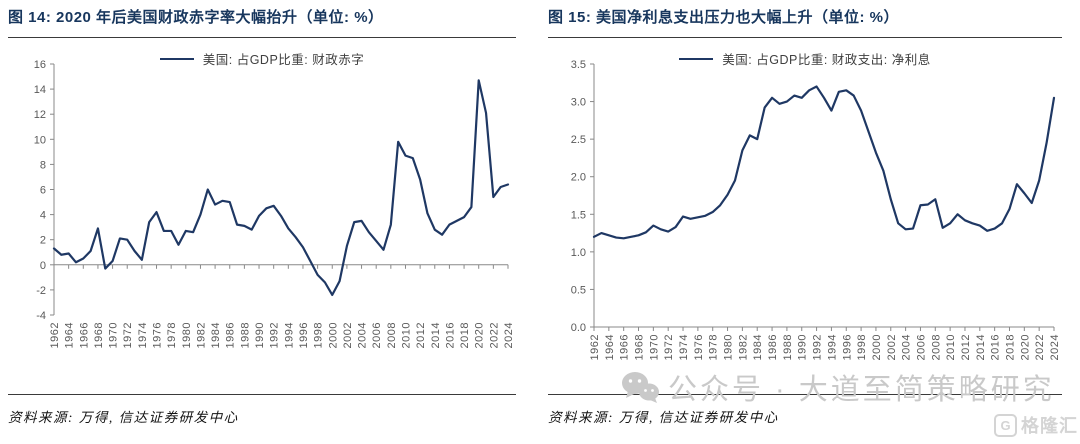  I want to click on svg-text: 0, so click(43, 266).